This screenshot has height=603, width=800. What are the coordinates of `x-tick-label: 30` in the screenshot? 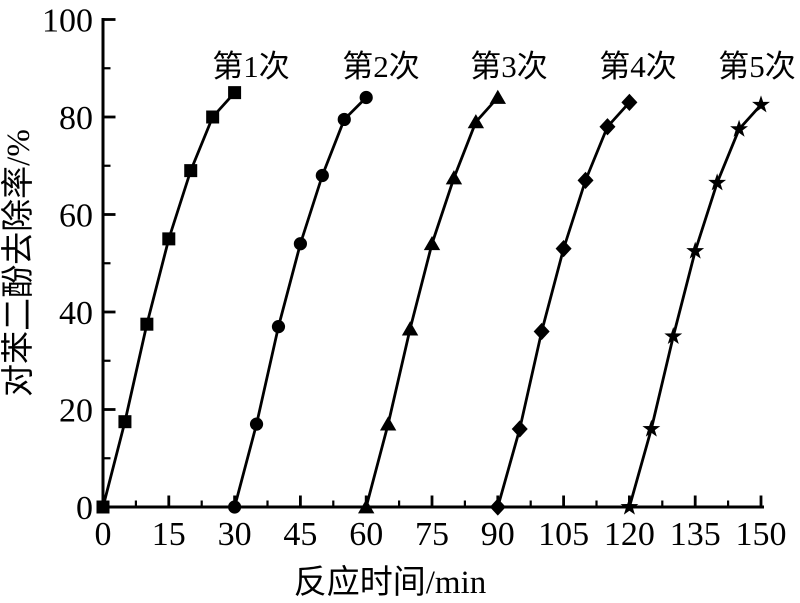 It's located at (235, 534).